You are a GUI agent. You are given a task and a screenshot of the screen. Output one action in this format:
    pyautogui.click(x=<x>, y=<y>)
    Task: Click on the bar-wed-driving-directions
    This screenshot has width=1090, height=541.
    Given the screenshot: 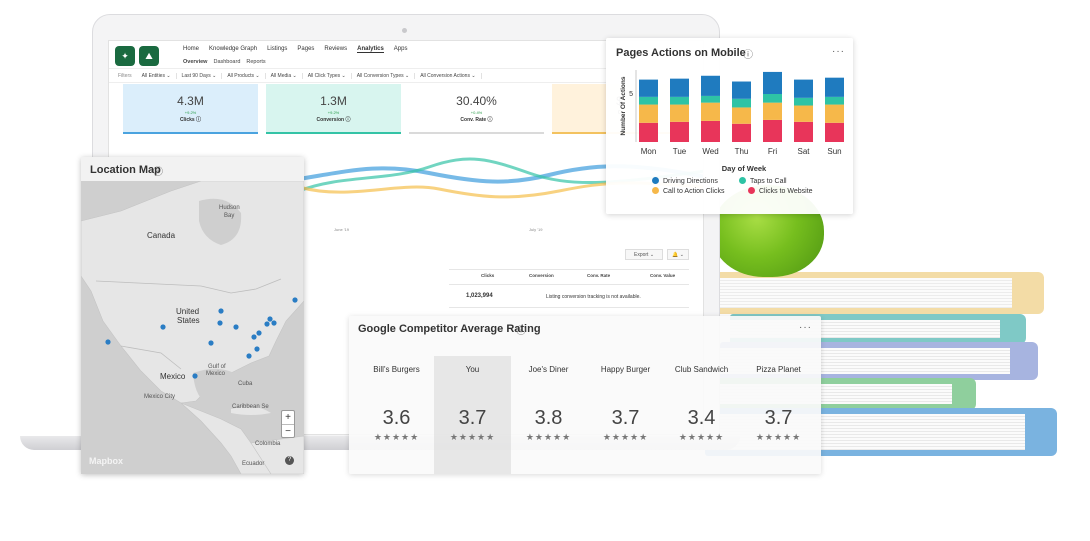 What is the action you would take?
    pyautogui.click(x=710, y=85)
    